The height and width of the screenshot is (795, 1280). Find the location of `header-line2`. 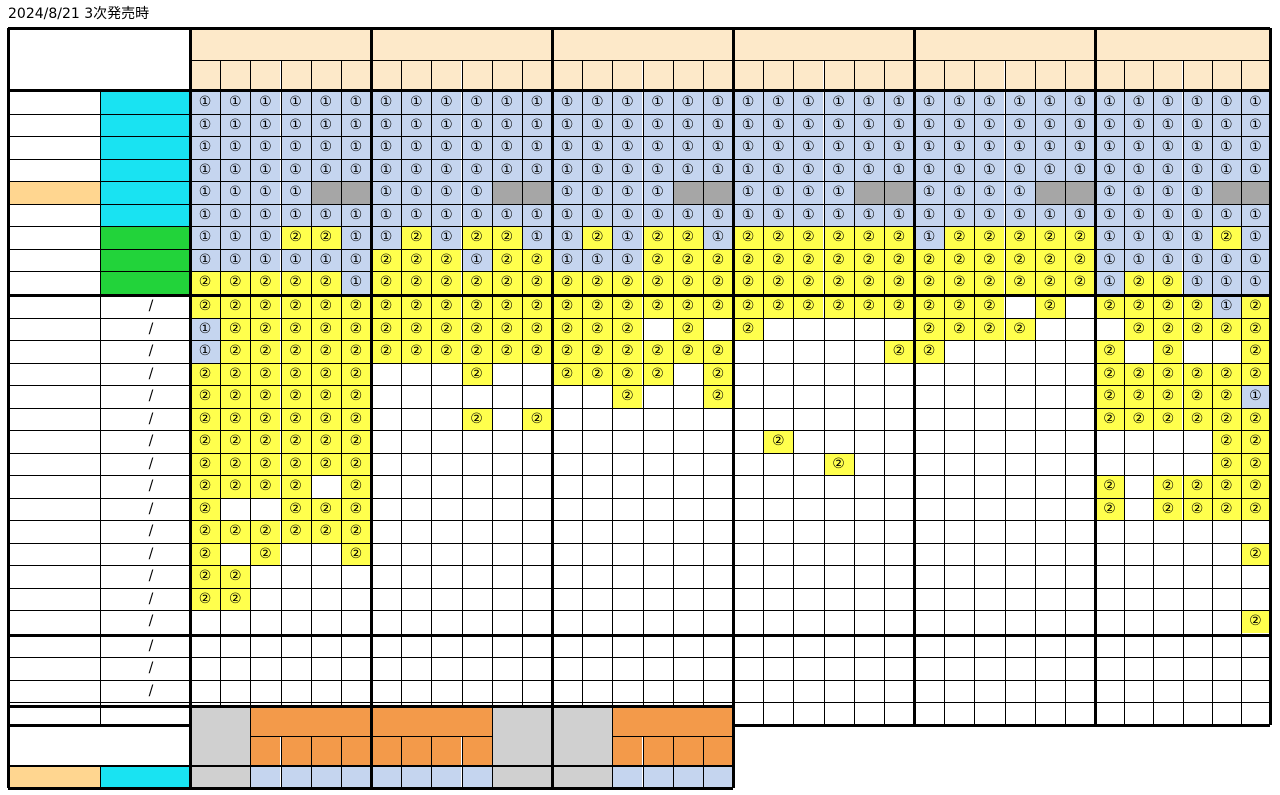

header-line2 is located at coordinates (99, 68).